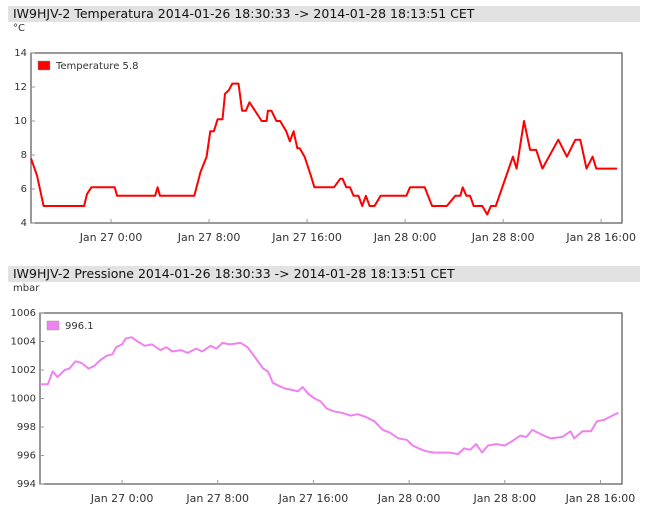 The width and height of the screenshot is (660, 514). Describe the element at coordinates (26, 484) in the screenshot. I see `y-tick-label: 994` at that location.